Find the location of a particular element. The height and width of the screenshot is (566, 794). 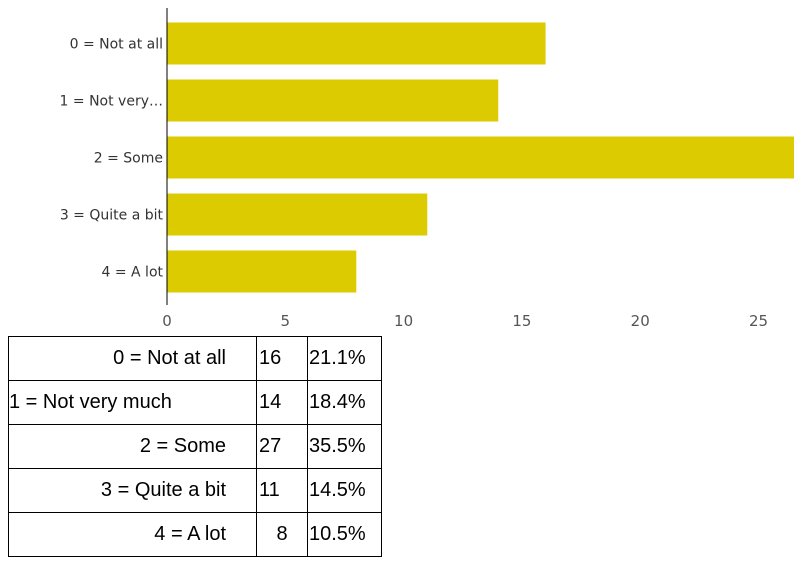

row-count: 27 is located at coordinates (282, 446).